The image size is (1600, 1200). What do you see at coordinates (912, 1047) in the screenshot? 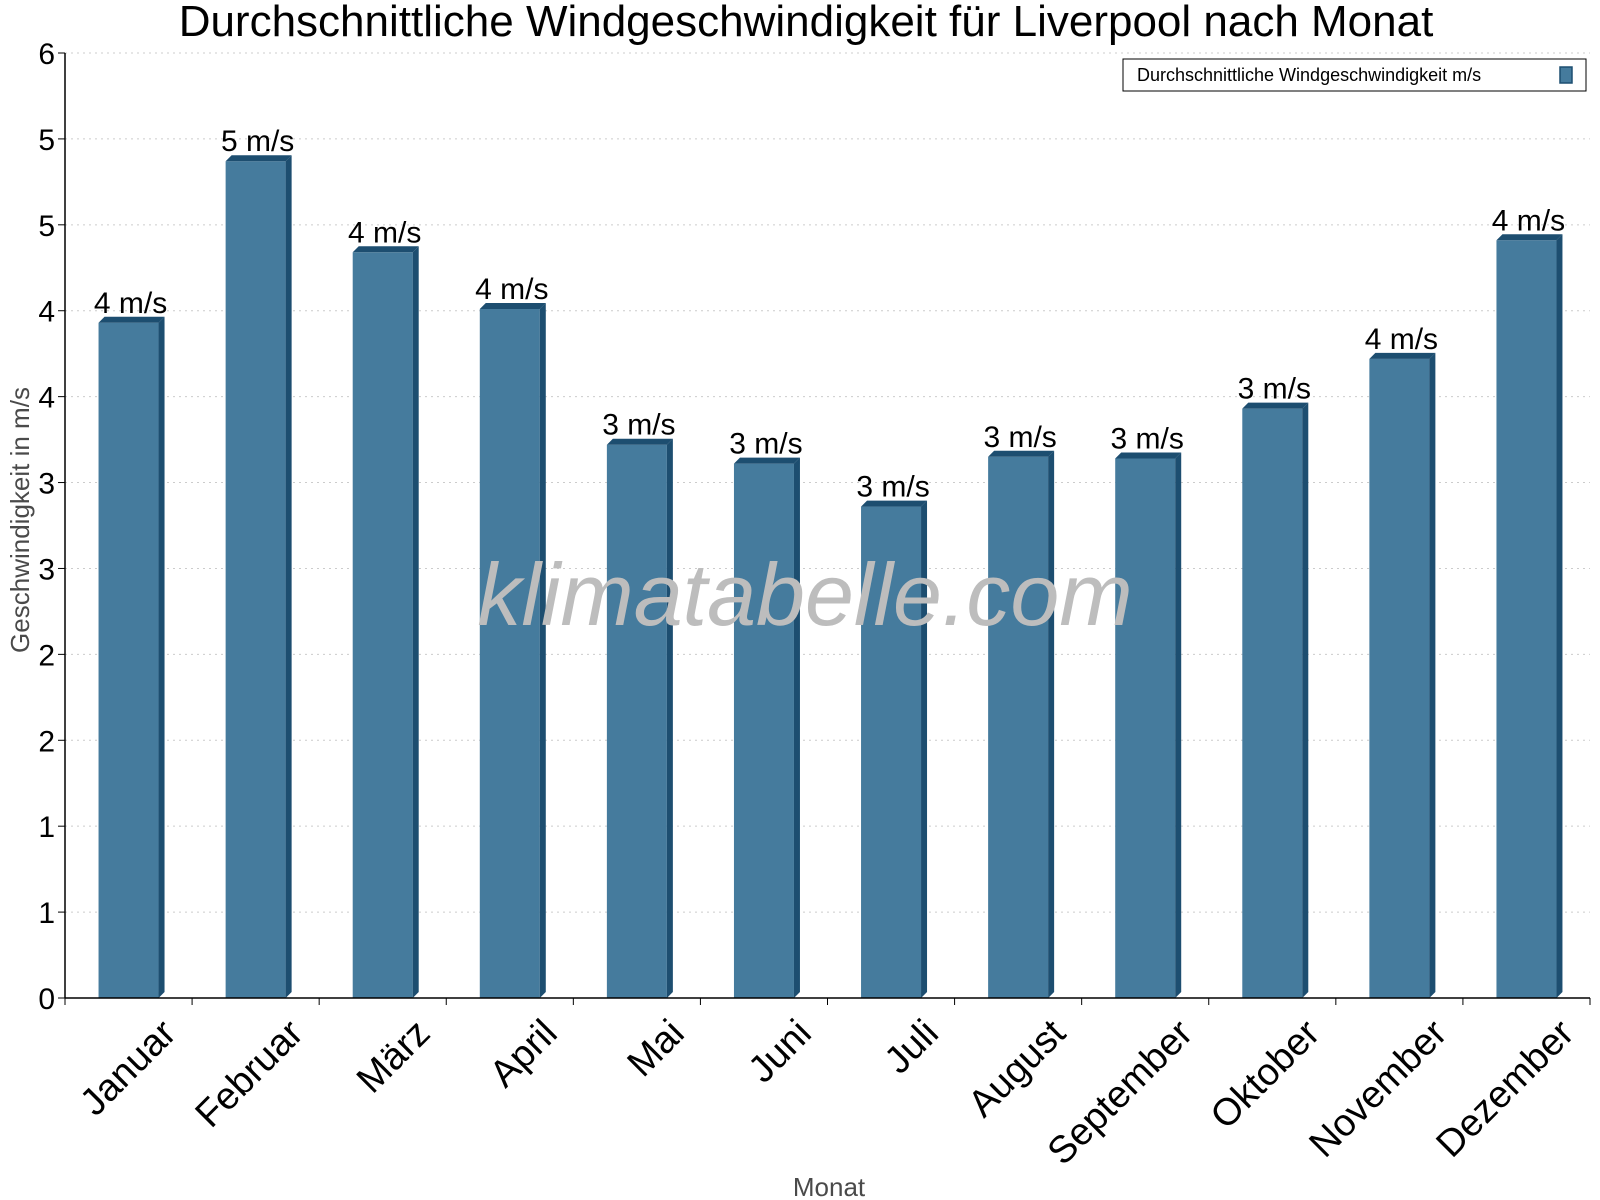
I see `x-tick-label: Juli` at bounding box center [912, 1047].